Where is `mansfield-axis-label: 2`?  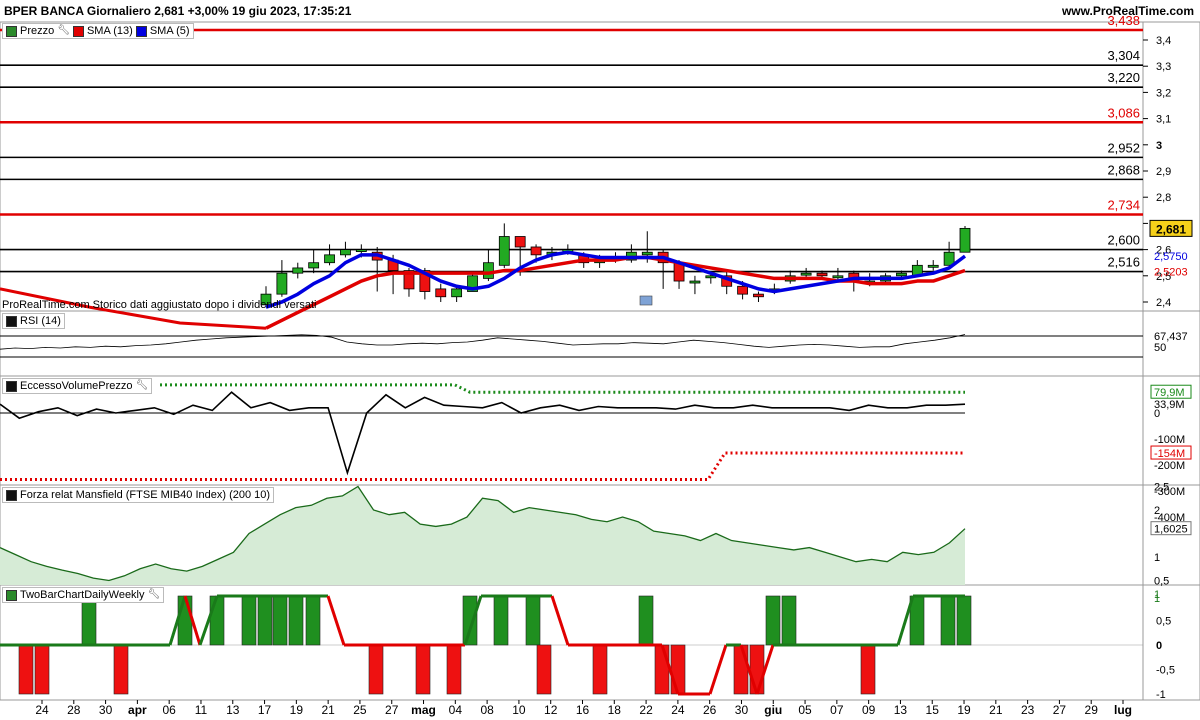 mansfield-axis-label: 2 is located at coordinates (1157, 511).